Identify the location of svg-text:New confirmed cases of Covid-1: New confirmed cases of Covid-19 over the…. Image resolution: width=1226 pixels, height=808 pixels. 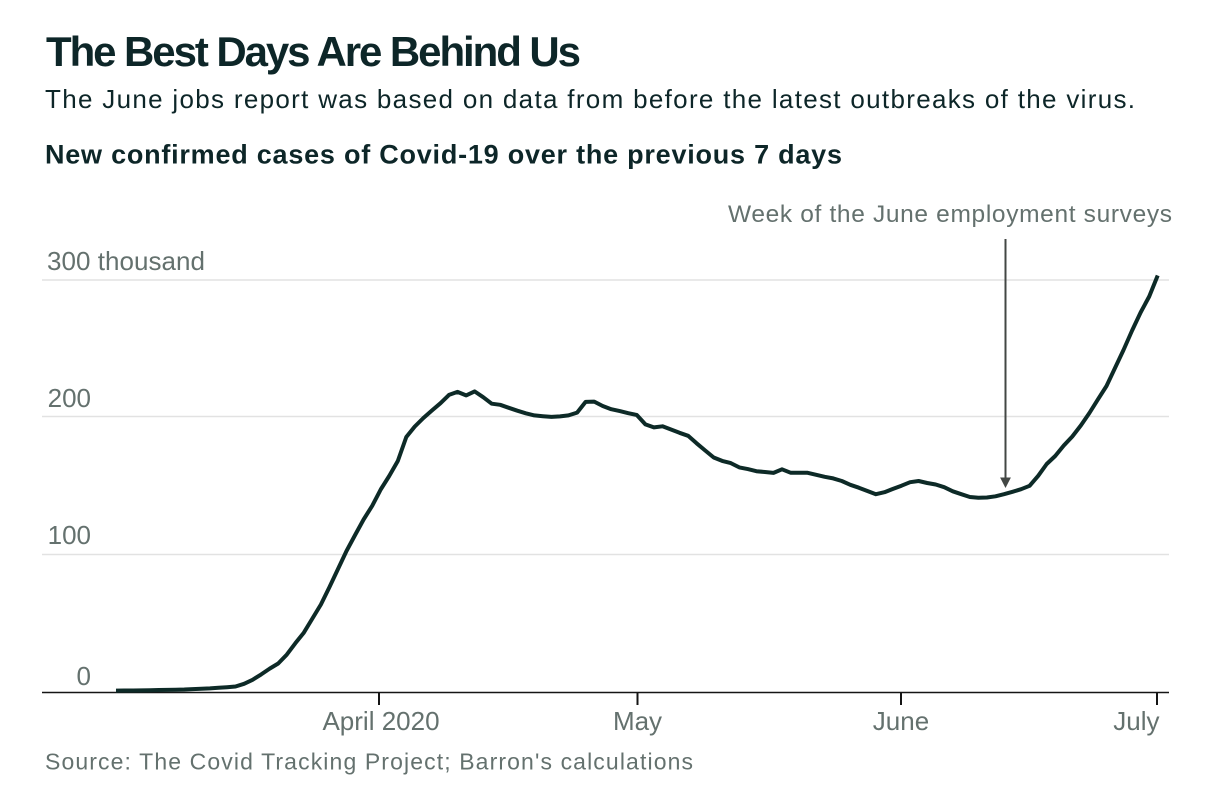
(443, 155).